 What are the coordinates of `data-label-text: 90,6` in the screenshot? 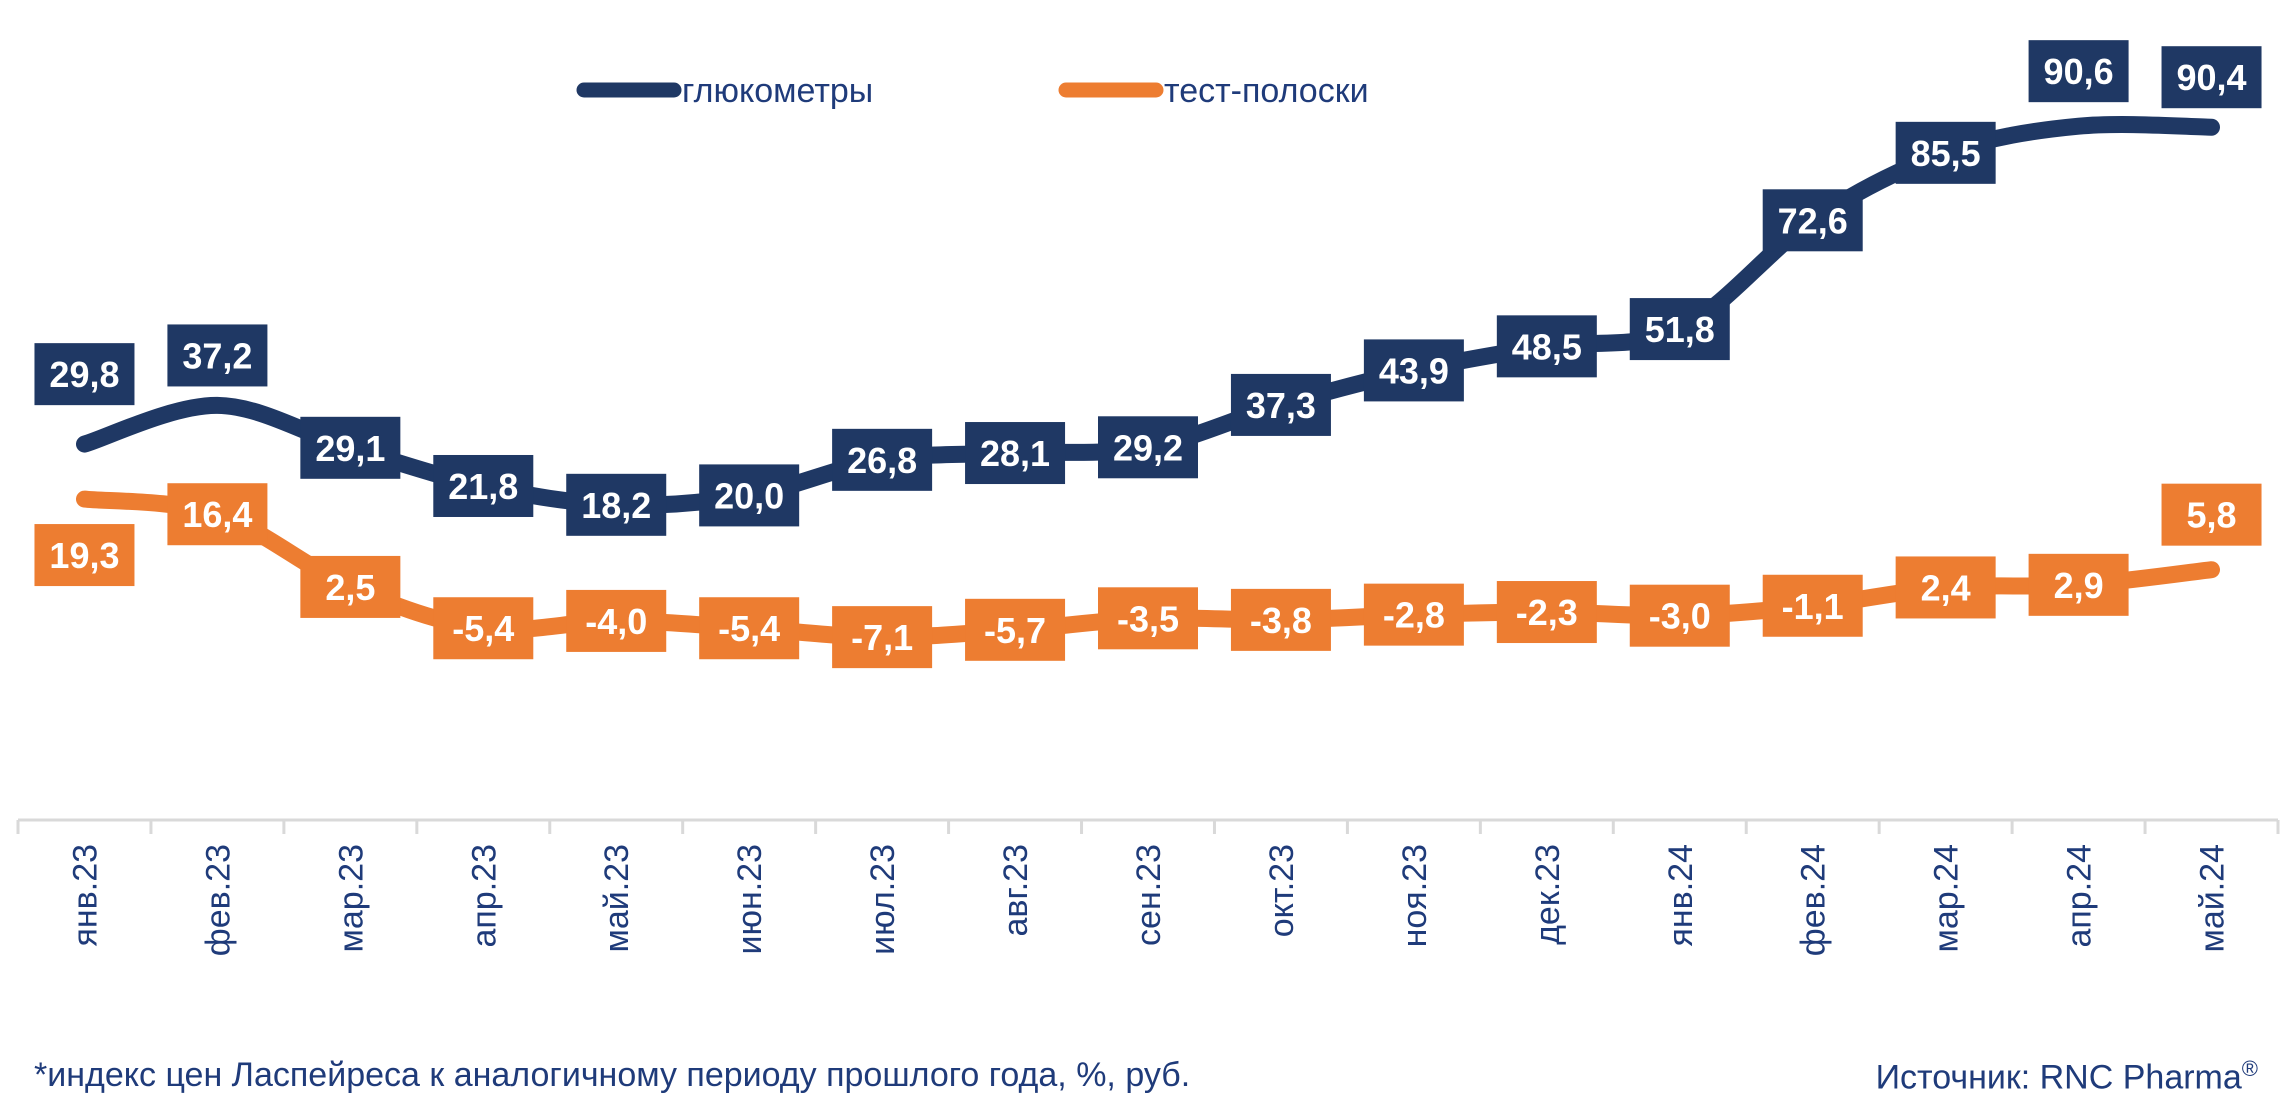 It's located at (2079, 71).